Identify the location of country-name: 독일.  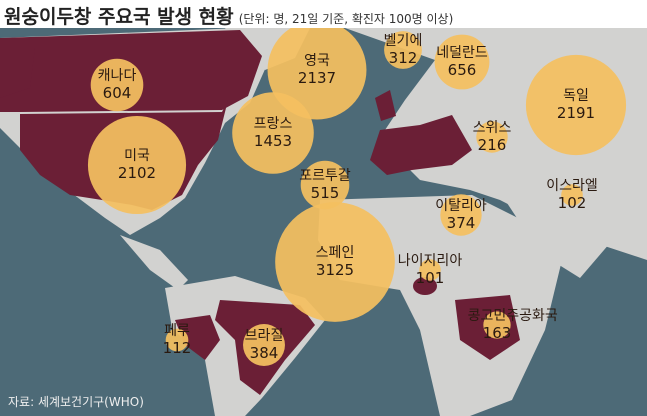
(576, 96).